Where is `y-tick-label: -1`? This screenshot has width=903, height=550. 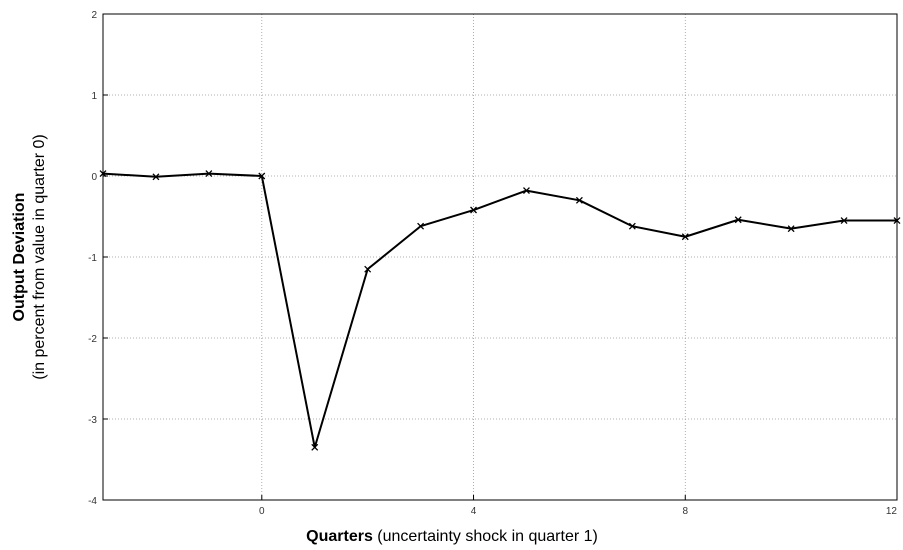
y-tick-label: -1 is located at coordinates (92, 258).